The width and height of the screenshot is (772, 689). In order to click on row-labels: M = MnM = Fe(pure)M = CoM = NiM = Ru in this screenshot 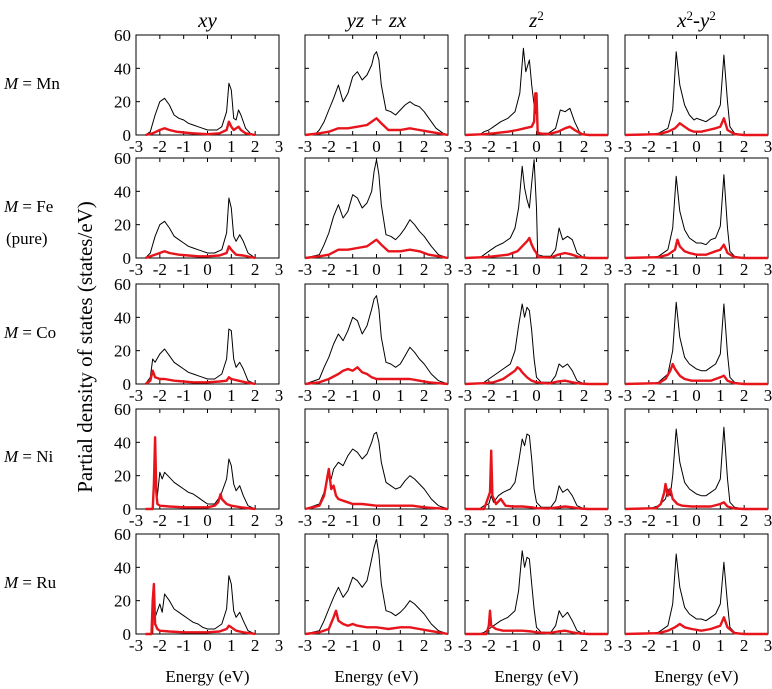, I will do `click(31, 333)`.